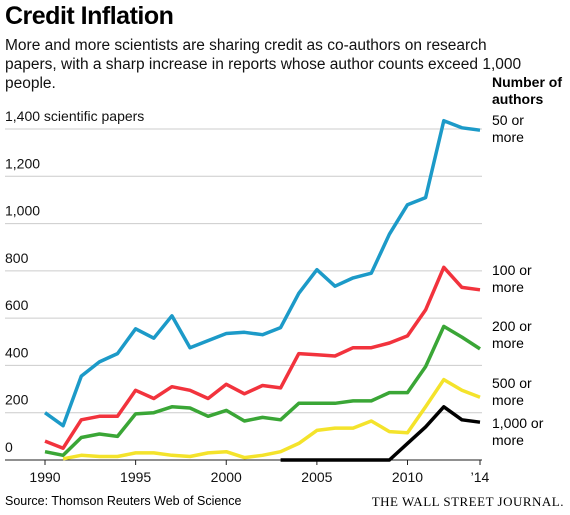 This screenshot has height=515, width=570. What do you see at coordinates (17, 305) in the screenshot?
I see `y-tick-label: 600` at bounding box center [17, 305].